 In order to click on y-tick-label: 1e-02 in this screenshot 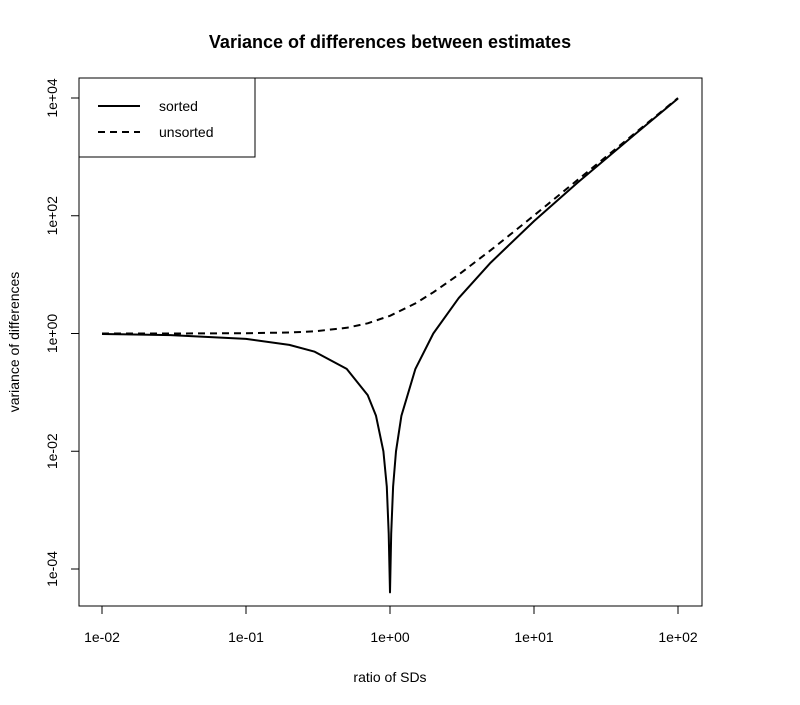, I will do `click(52, 451)`.